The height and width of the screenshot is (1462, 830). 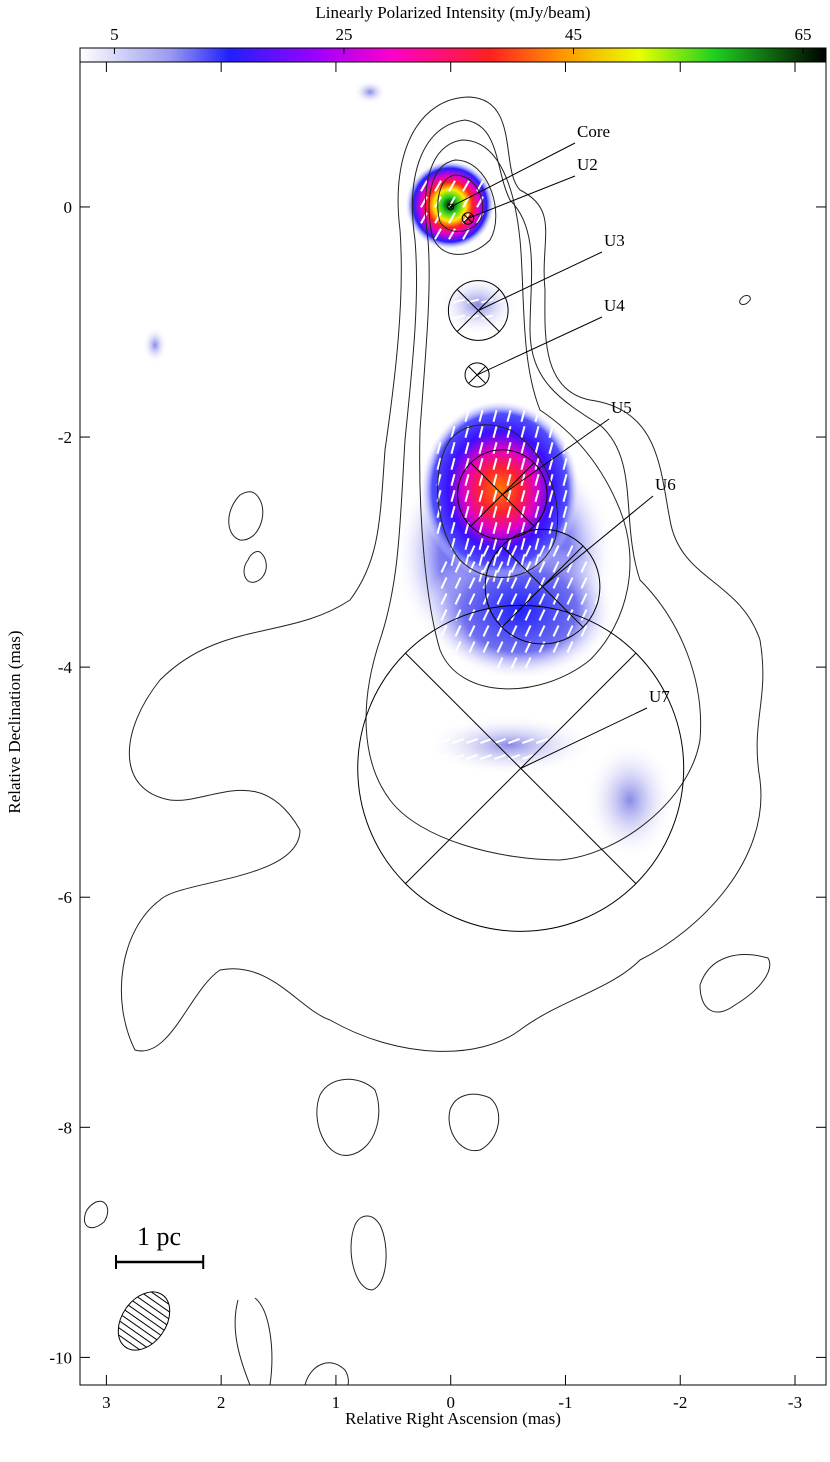 I want to click on component-label: U6, so click(x=665, y=484).